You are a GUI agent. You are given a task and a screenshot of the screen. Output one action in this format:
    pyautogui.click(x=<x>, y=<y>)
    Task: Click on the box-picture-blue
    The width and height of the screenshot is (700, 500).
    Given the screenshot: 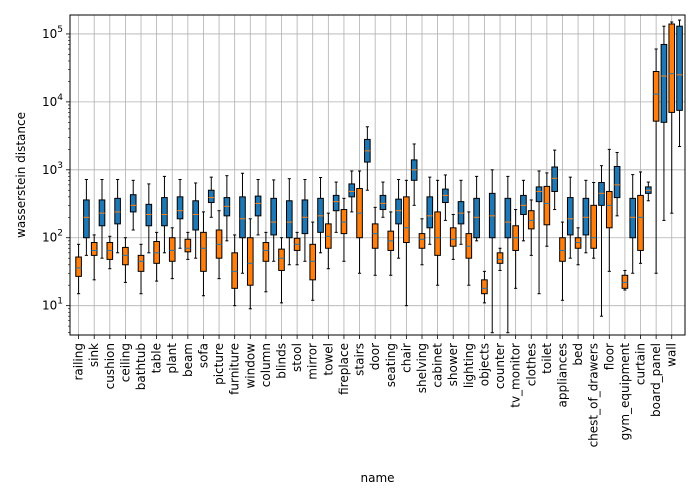 What is the action you would take?
    pyautogui.click(x=227, y=208)
    